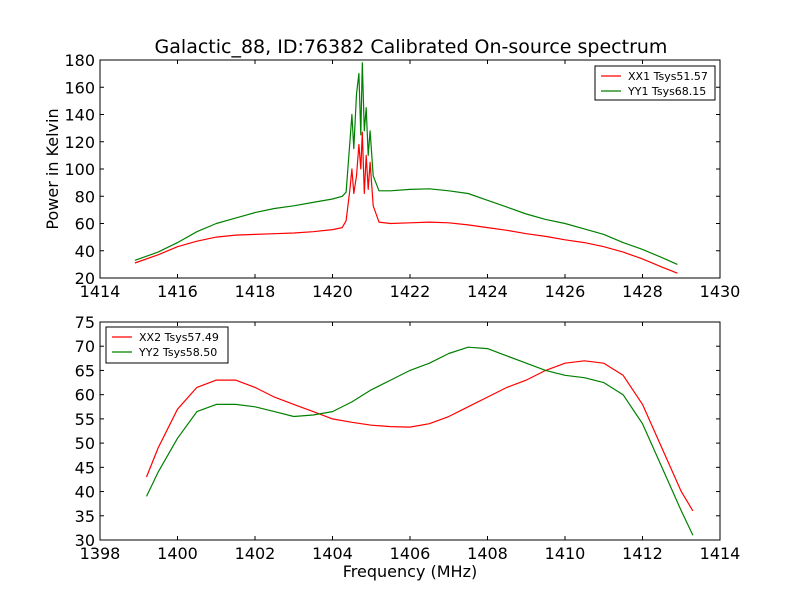  I want to click on top-y-tick-label: 120, so click(79, 142).